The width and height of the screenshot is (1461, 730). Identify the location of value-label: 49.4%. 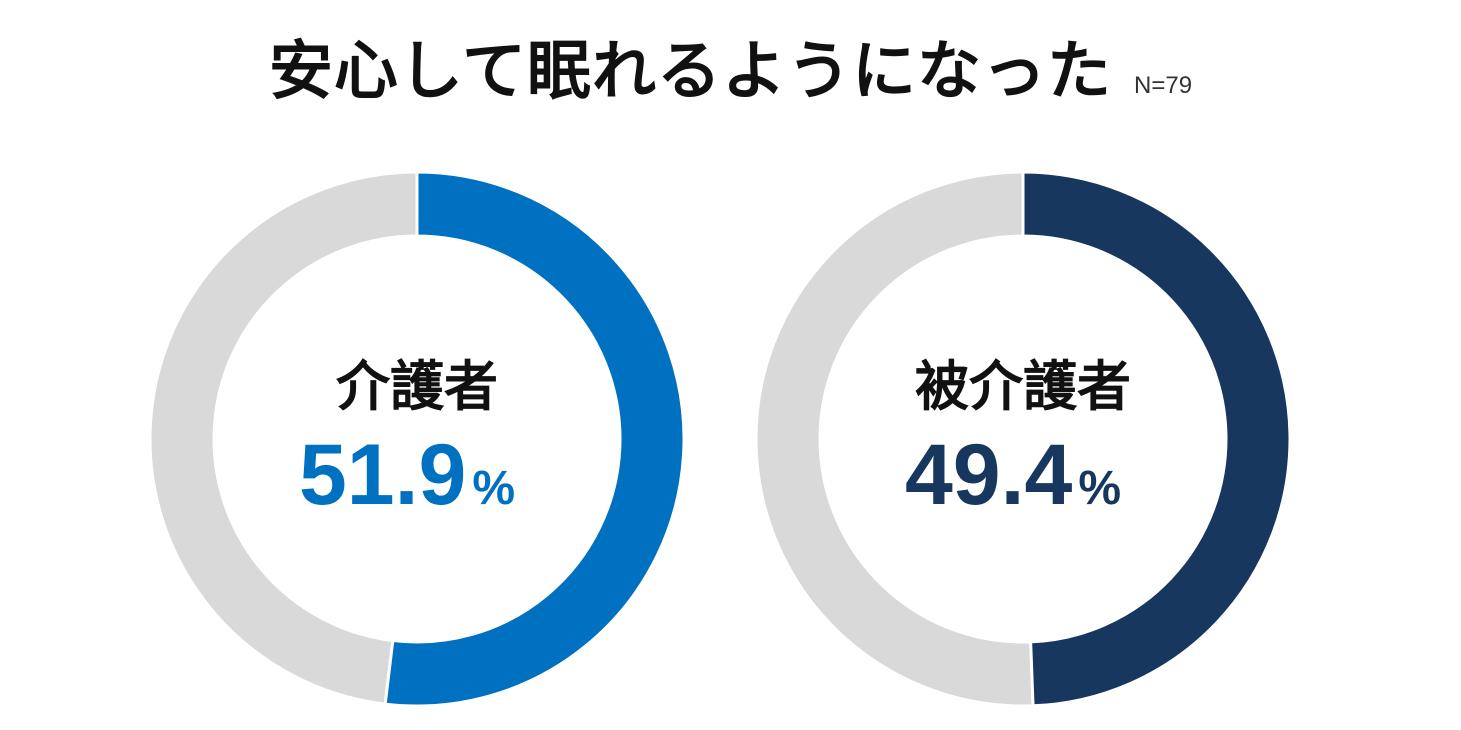
(1013, 475).